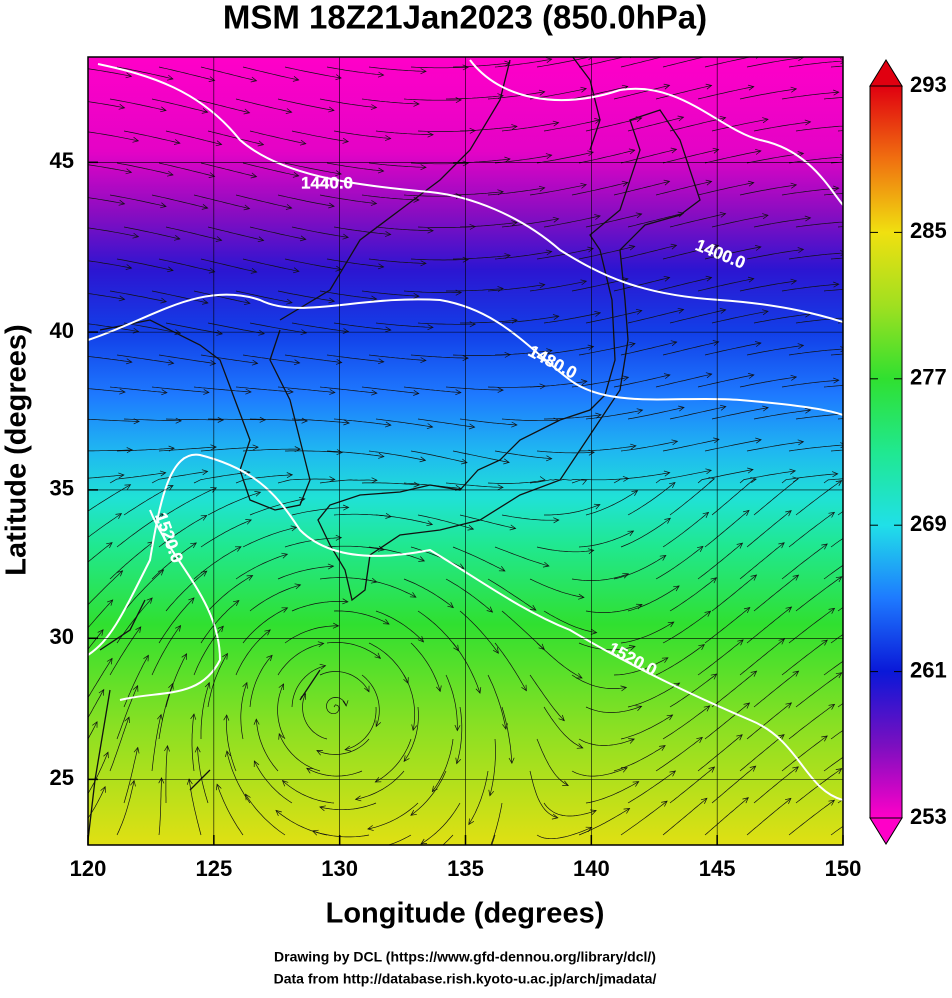  Describe the element at coordinates (327, 182) in the screenshot. I see `contour-label: 1440.0` at that location.